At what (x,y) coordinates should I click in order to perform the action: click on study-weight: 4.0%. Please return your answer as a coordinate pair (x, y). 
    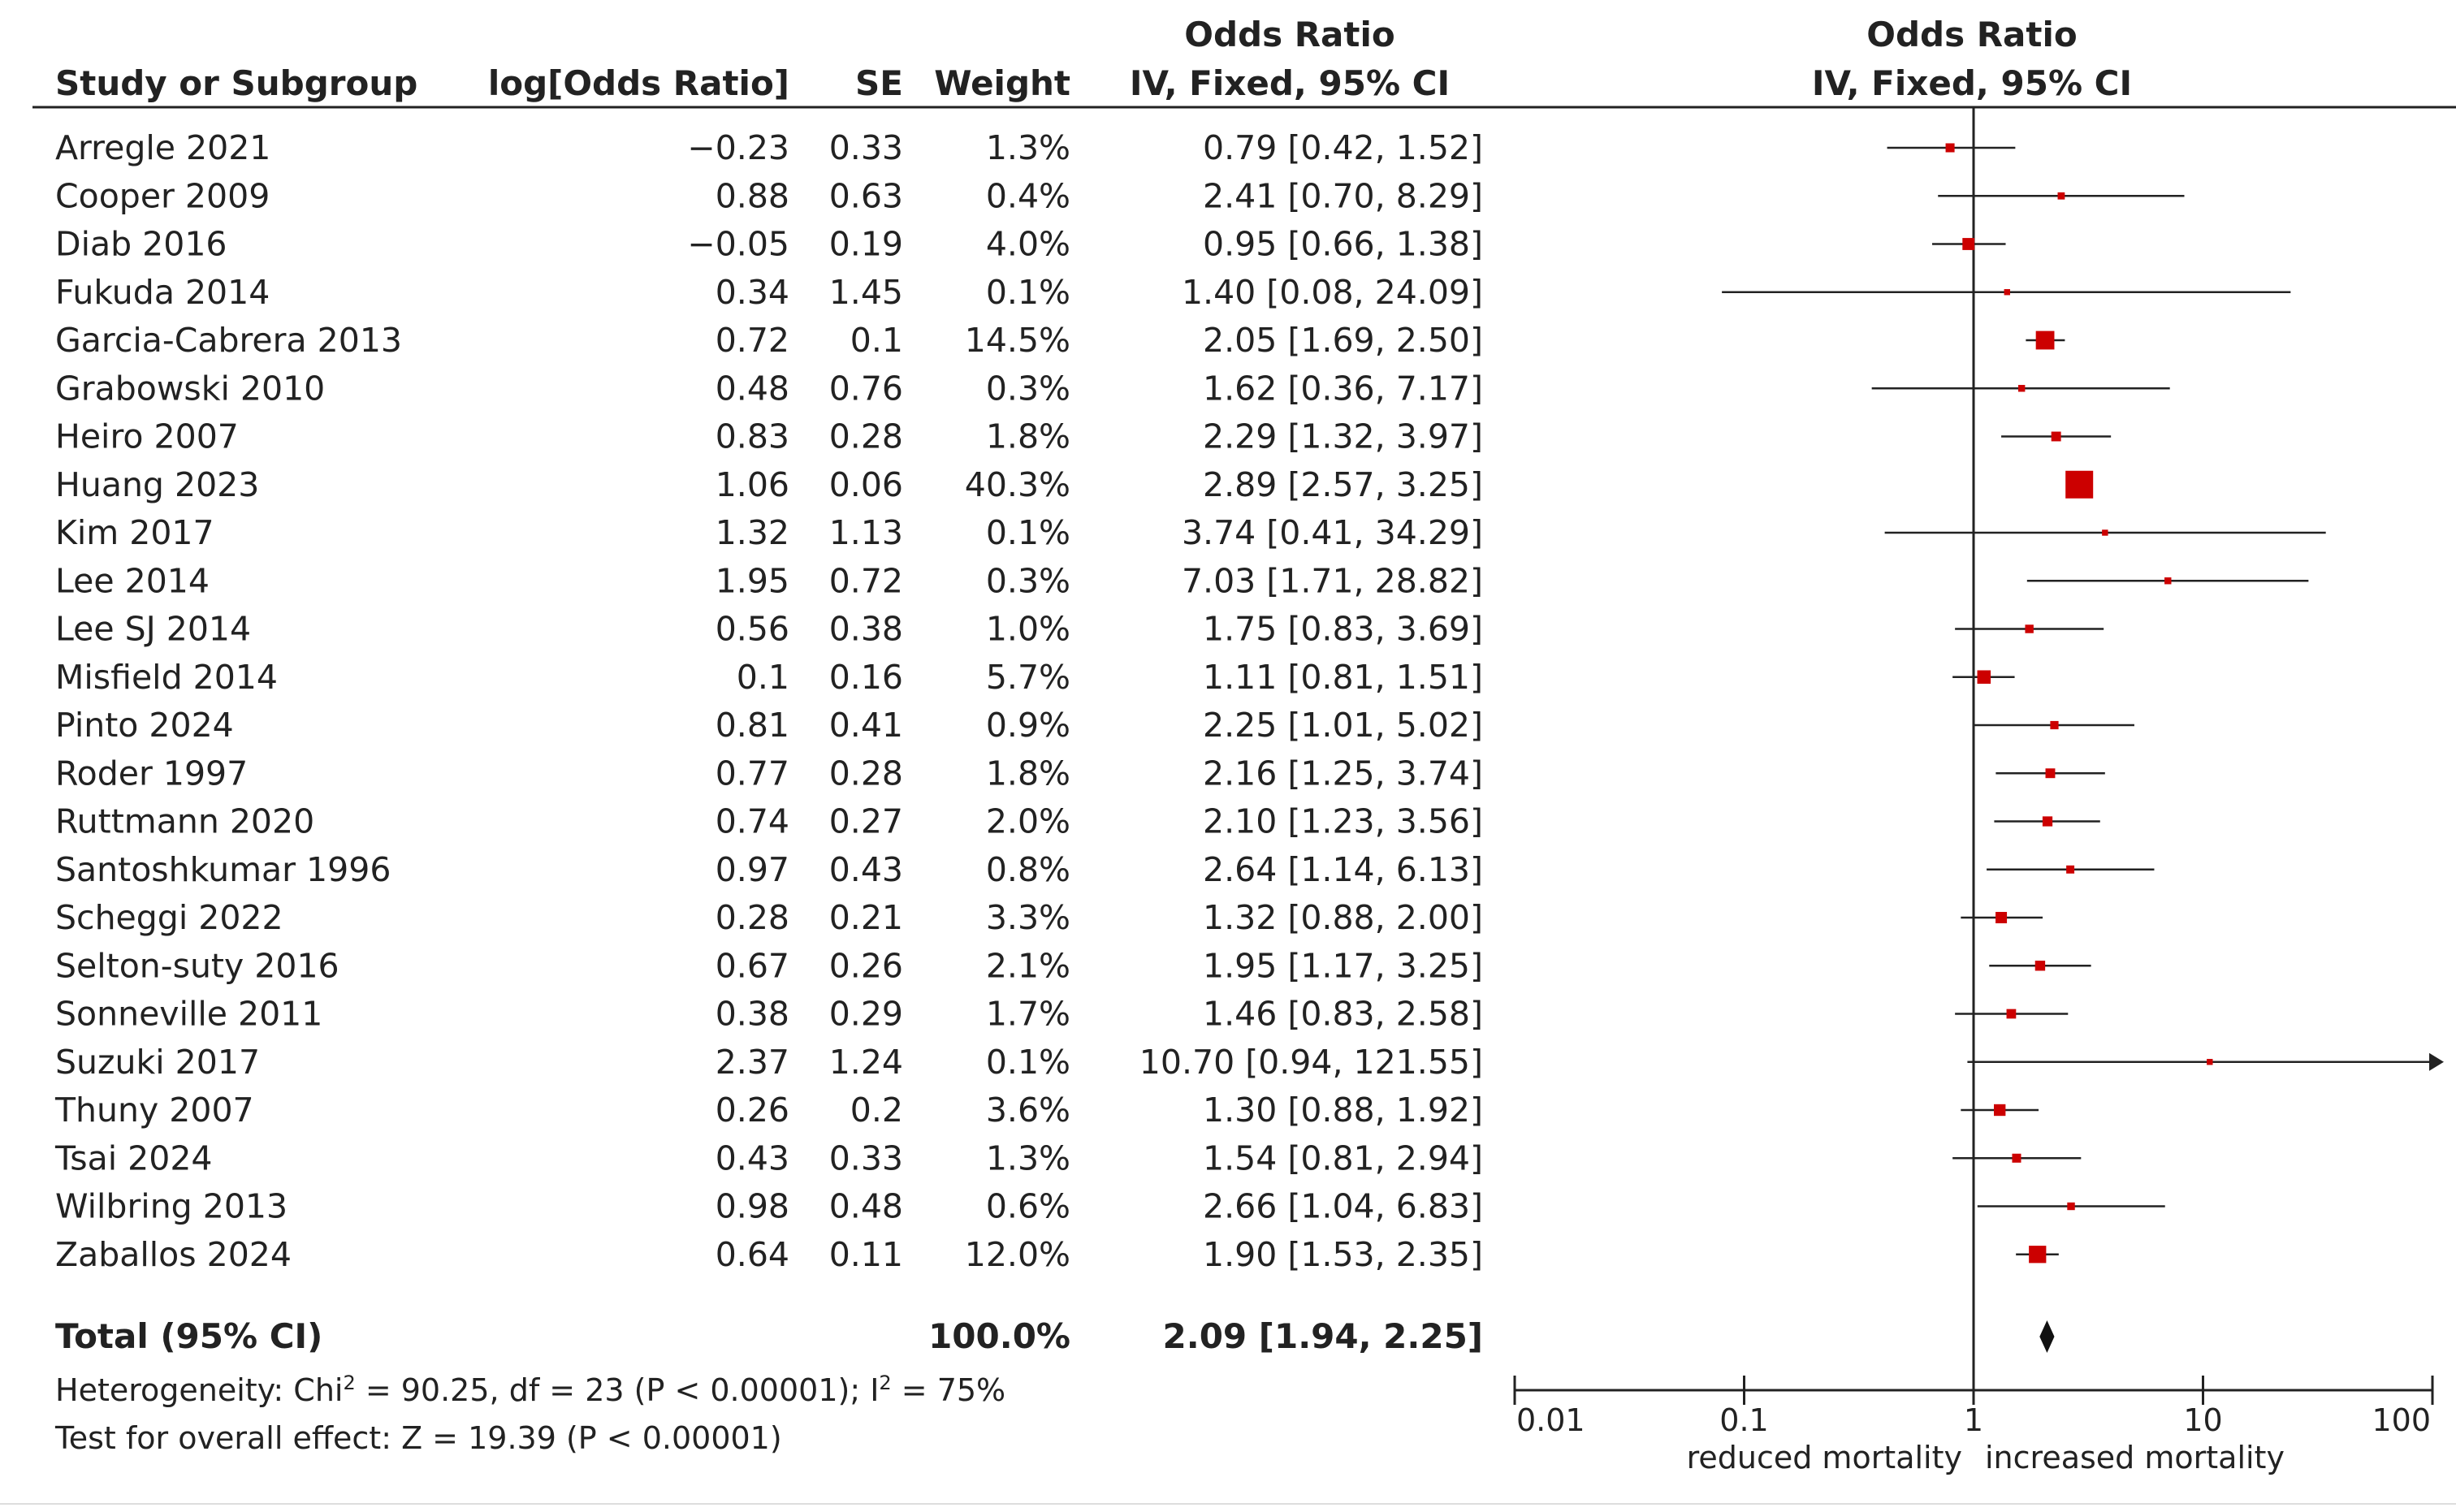
    Looking at the image, I should click on (1028, 244).